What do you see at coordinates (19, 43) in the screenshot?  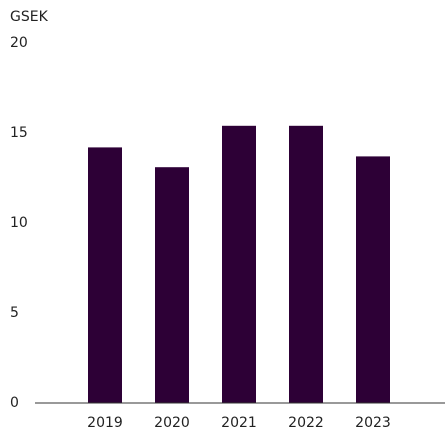 I see `y-tick-label: 20` at bounding box center [19, 43].